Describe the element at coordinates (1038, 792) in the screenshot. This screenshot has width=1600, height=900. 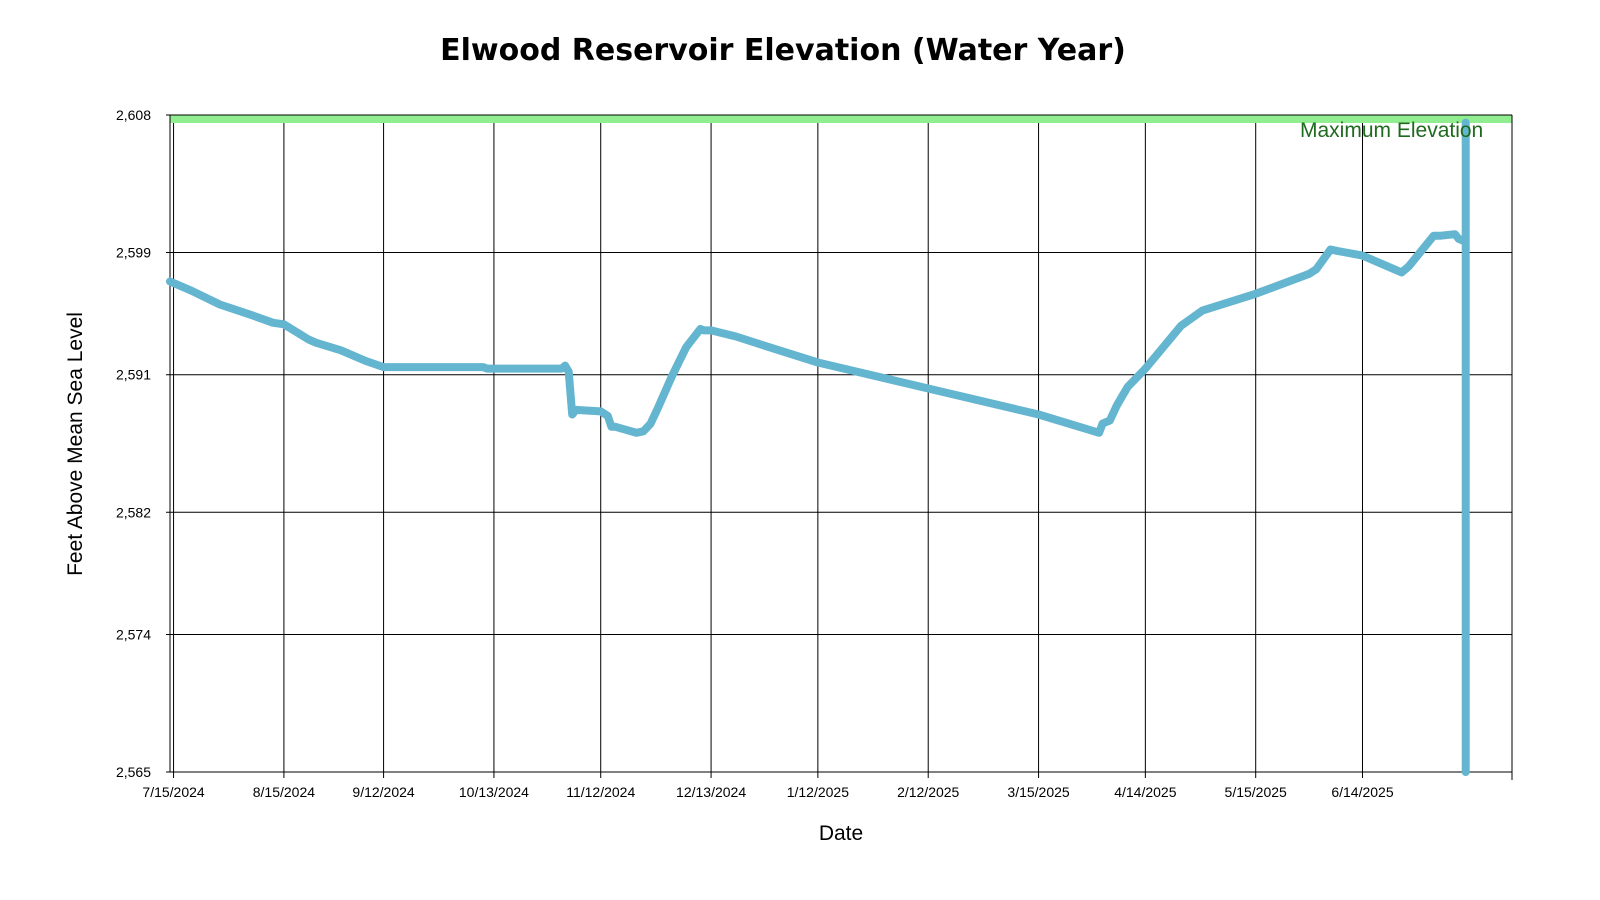
I see `x-tick-label: 3/15/2025` at that location.